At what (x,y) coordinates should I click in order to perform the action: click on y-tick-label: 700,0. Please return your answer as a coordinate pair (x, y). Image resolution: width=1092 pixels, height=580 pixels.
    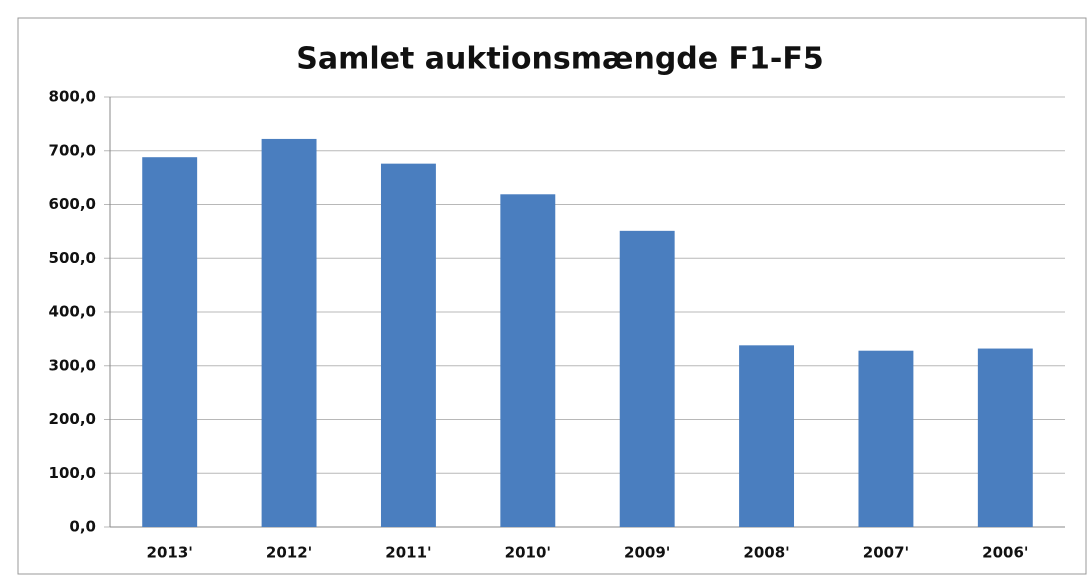
    Looking at the image, I should click on (72, 150).